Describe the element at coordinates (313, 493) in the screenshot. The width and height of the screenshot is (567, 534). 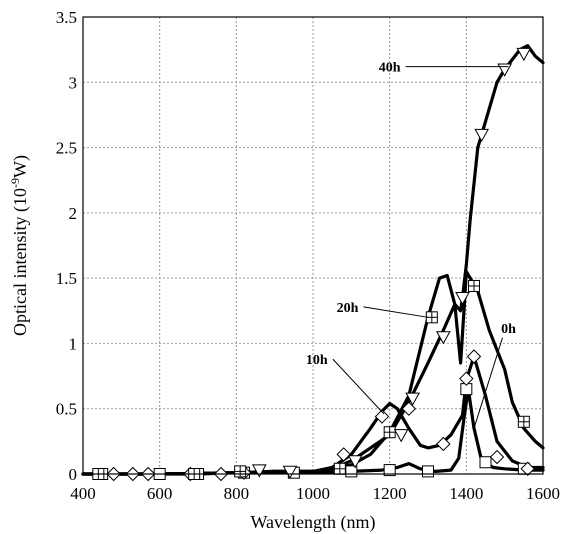
I see `x-tick-label: 1000` at that location.